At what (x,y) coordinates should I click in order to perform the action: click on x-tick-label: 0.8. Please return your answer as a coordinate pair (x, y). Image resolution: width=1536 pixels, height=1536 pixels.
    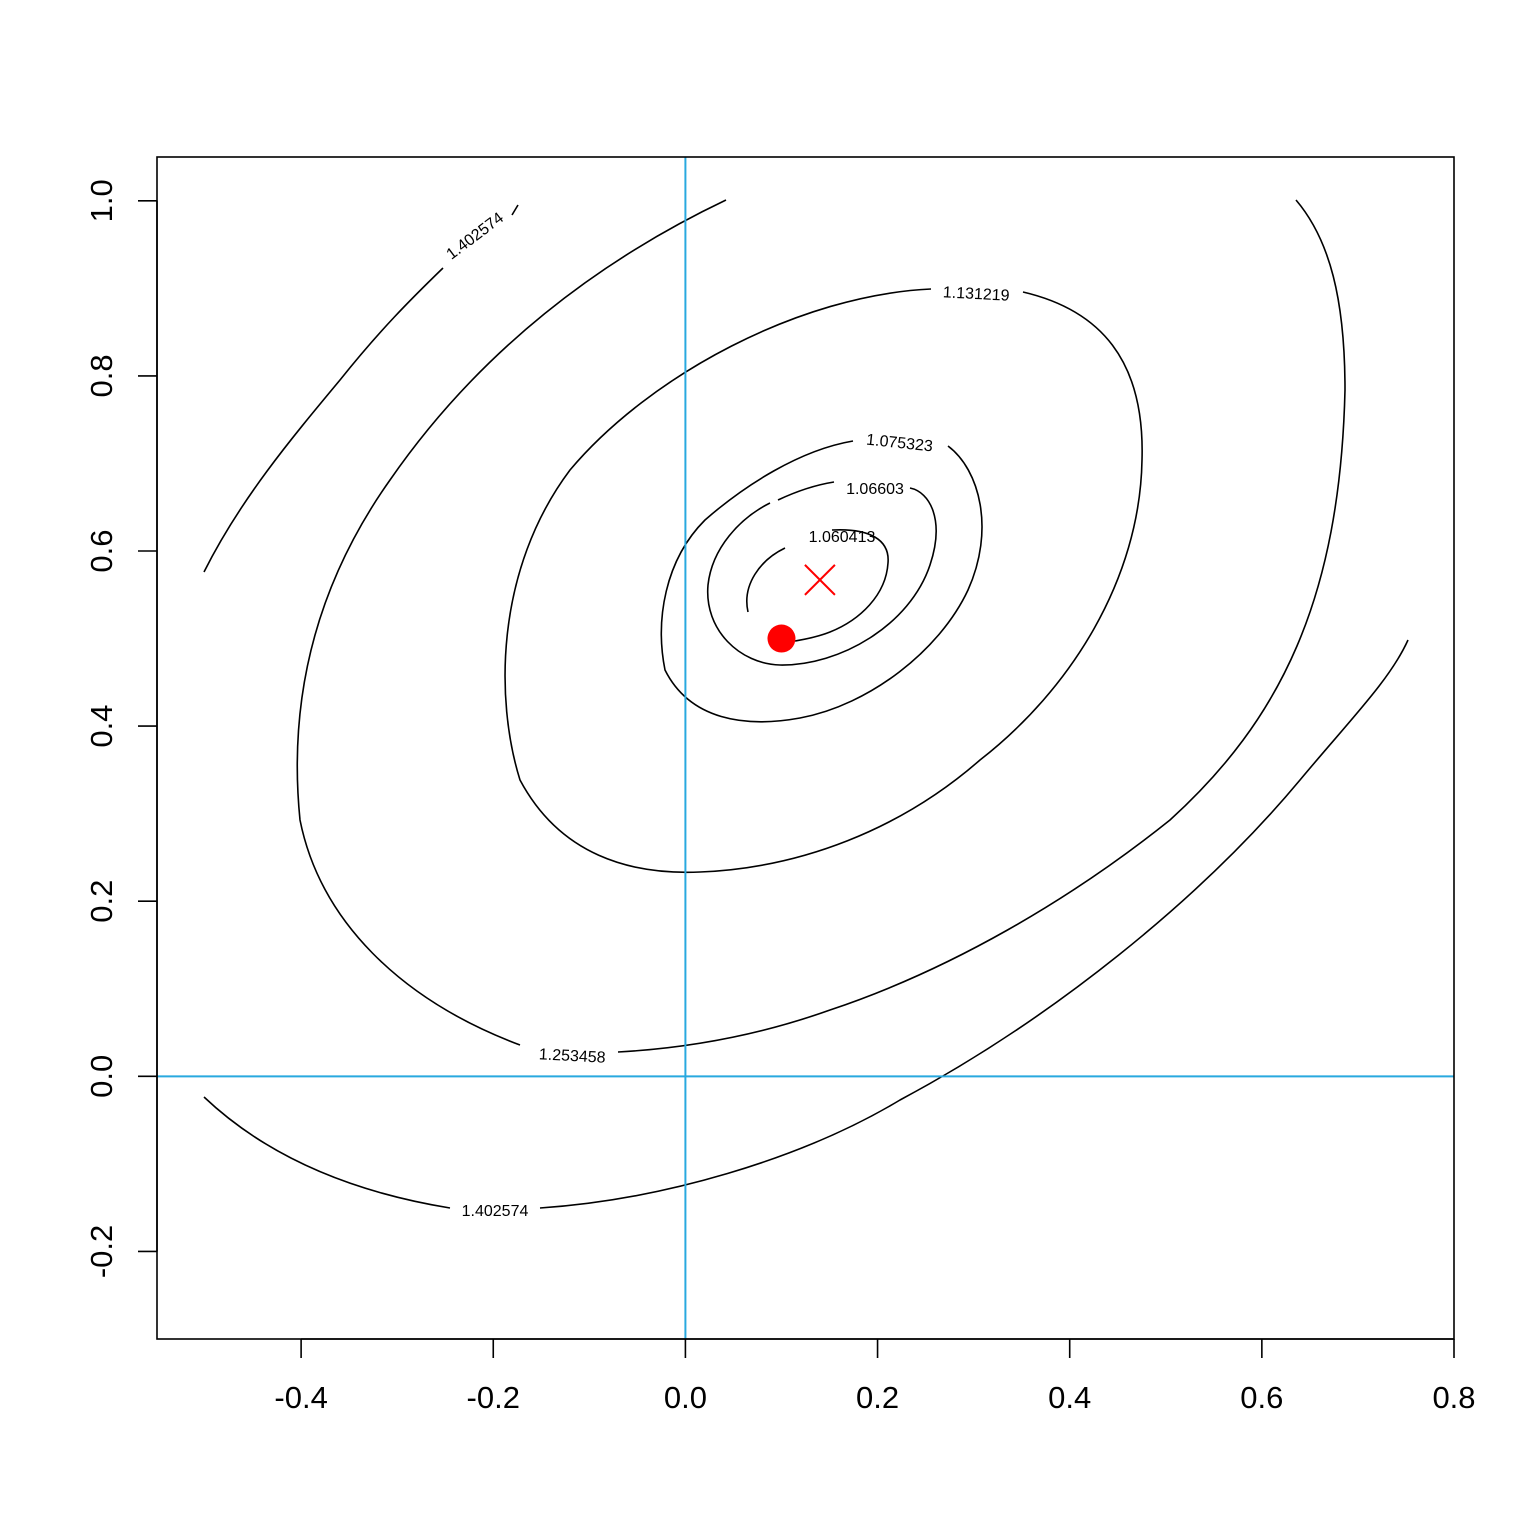
    Looking at the image, I should click on (1453, 1397).